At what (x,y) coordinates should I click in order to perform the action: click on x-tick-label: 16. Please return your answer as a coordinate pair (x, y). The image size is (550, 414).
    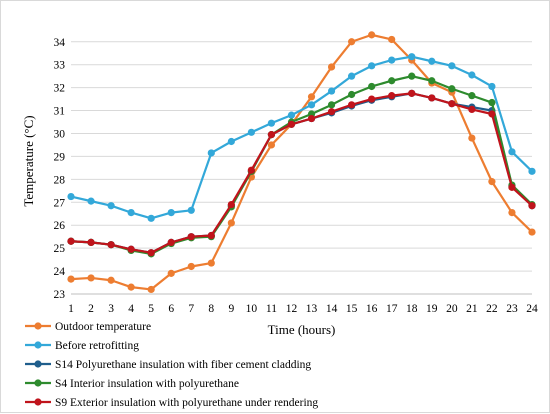
    Looking at the image, I should click on (372, 309).